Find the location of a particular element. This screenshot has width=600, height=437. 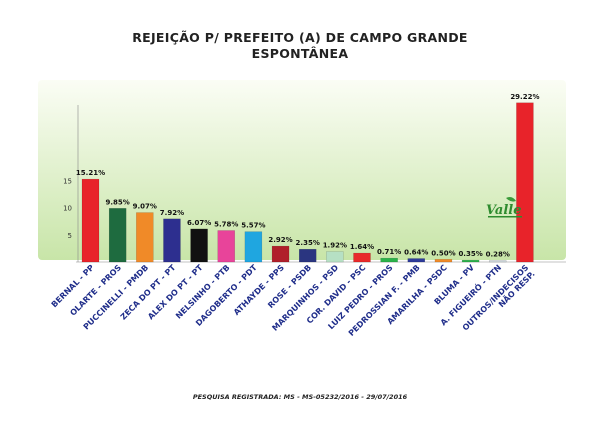

data-label: 0.35% is located at coordinates (470, 254).